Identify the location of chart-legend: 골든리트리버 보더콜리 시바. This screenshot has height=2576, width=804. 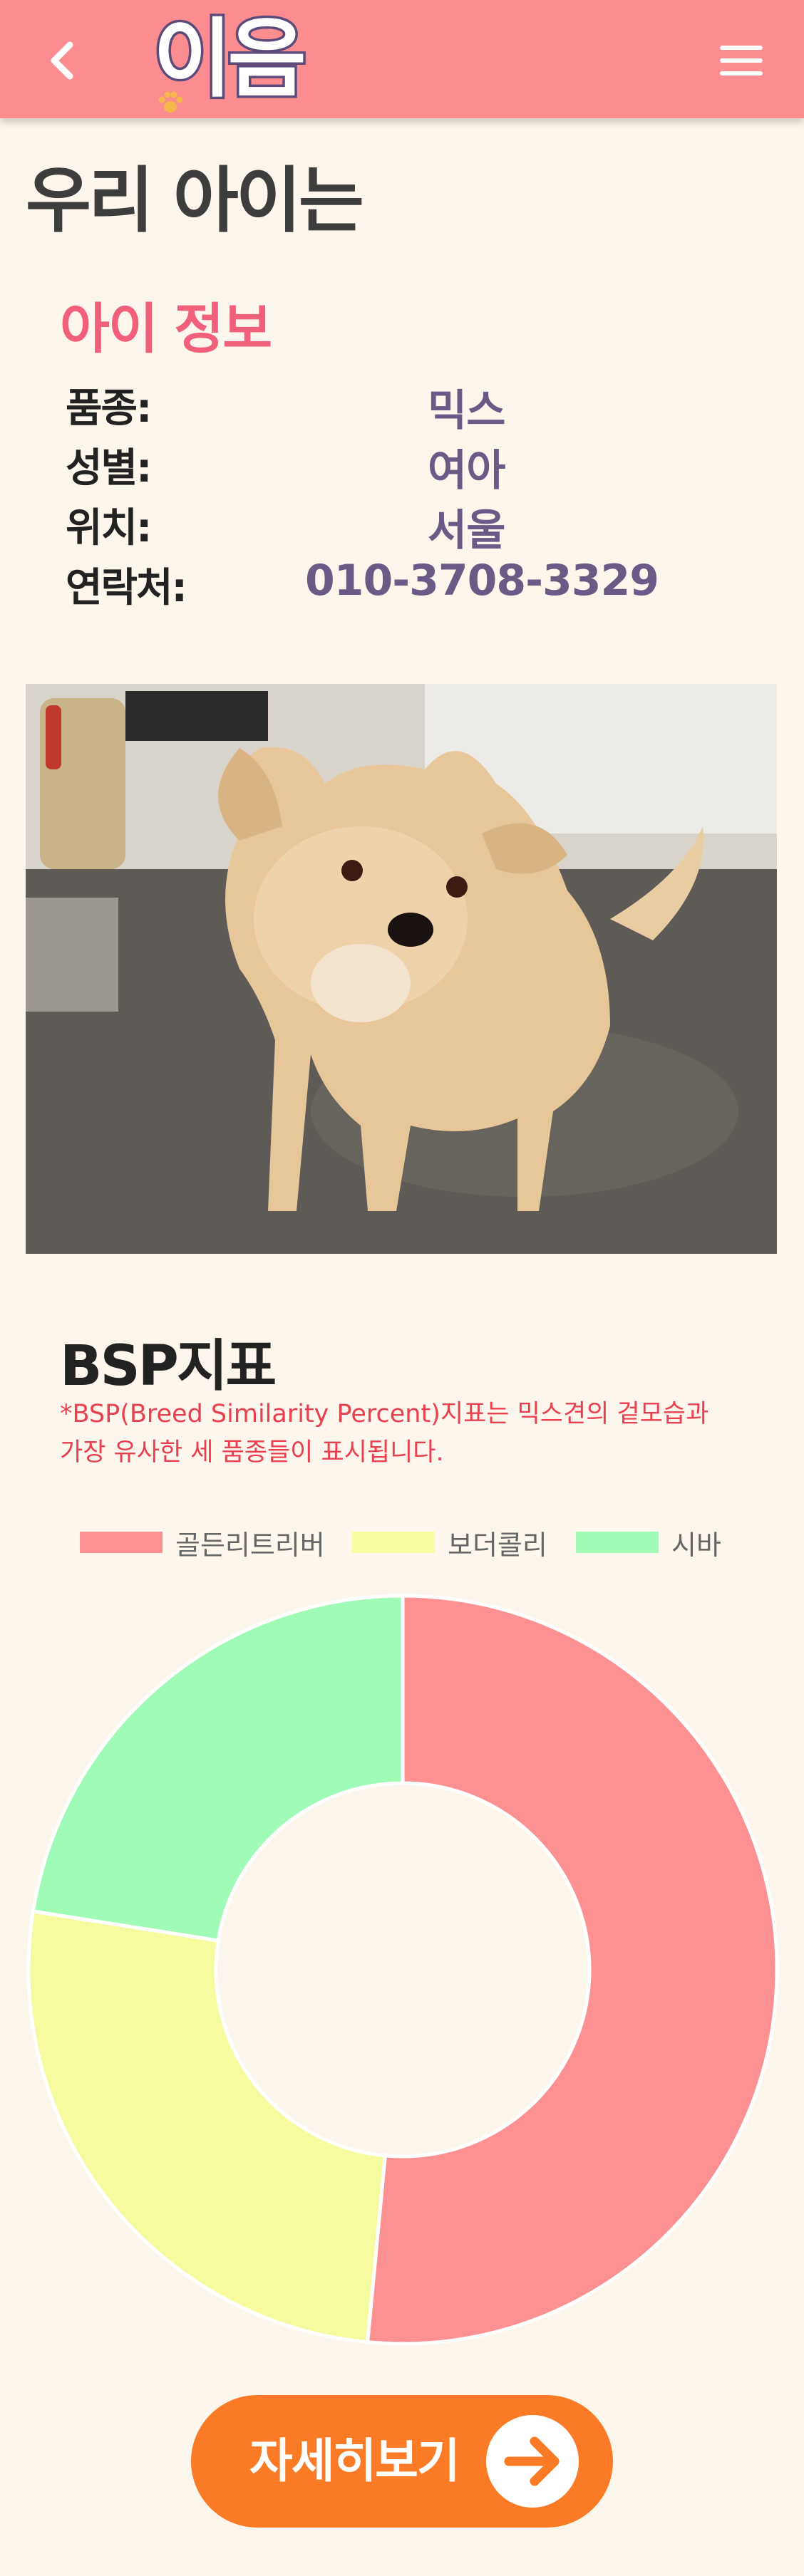
(422, 1542).